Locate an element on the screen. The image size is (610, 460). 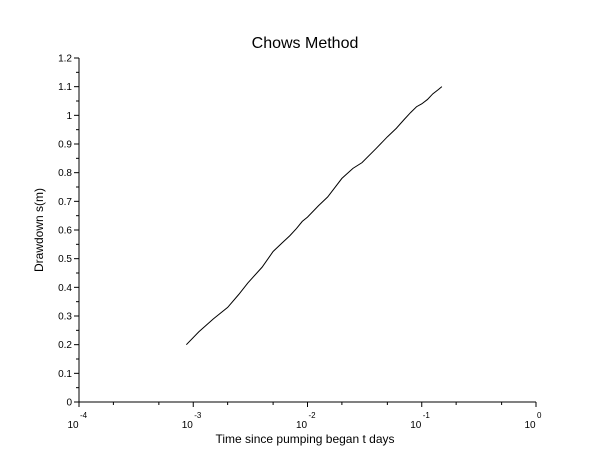
y-tick-label: 0.2 is located at coordinates (65, 345).